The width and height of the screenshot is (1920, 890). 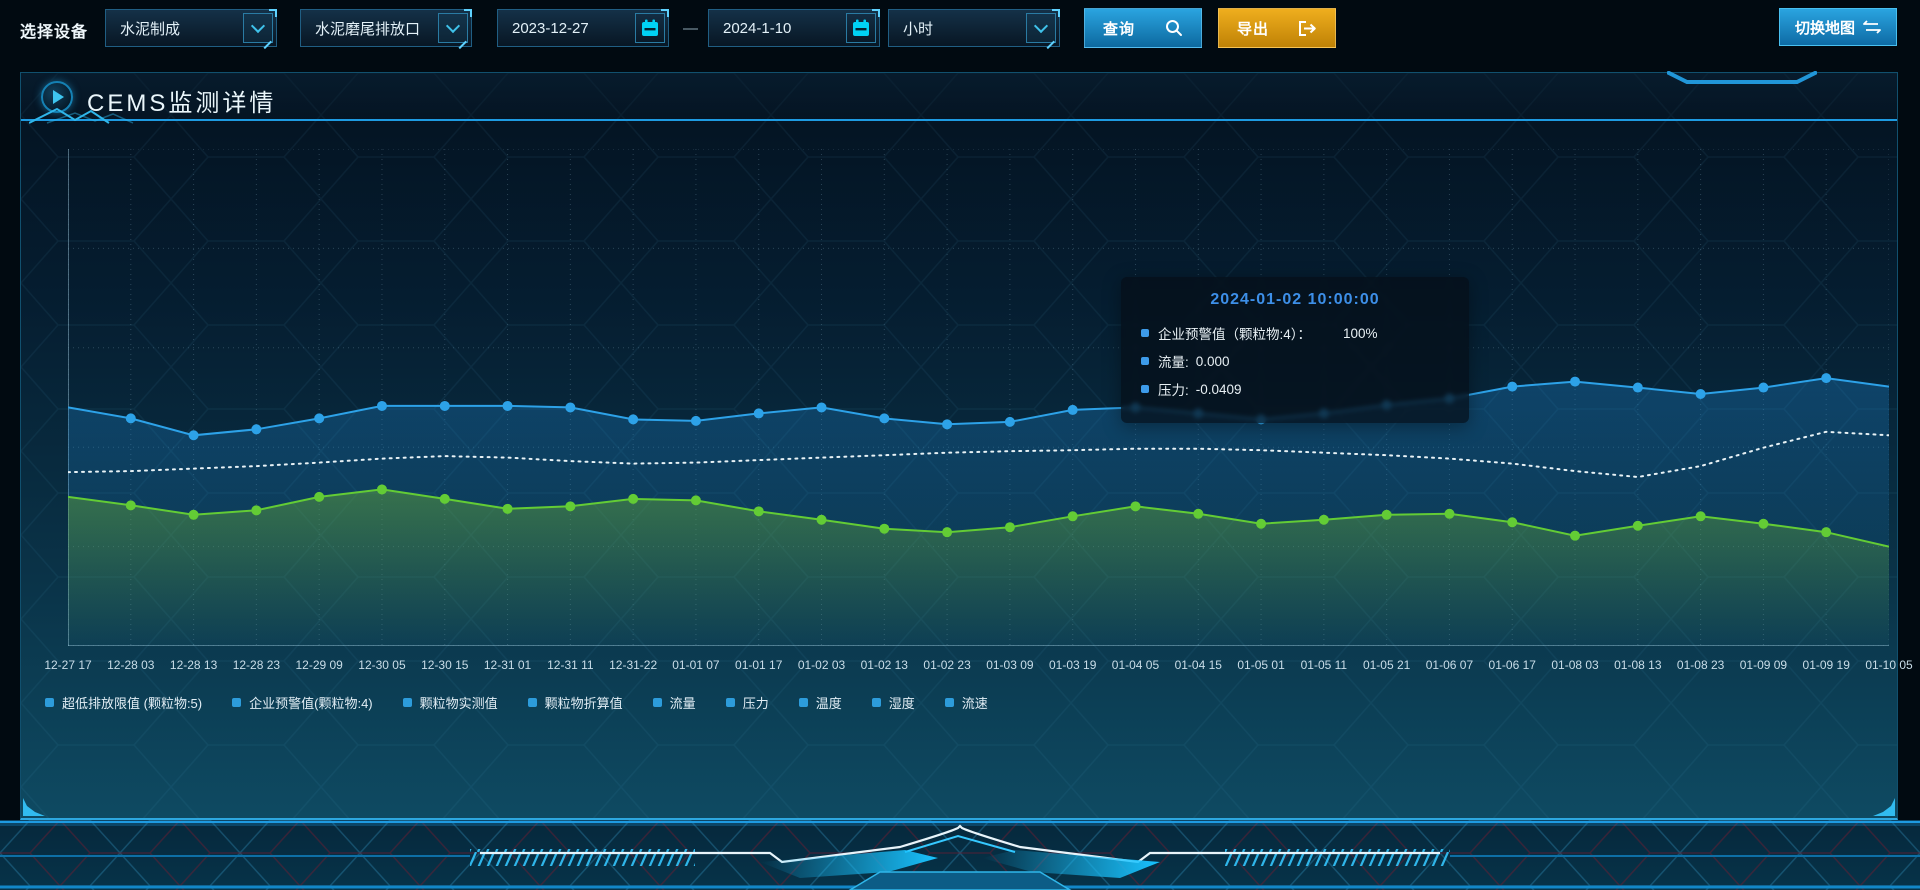 What do you see at coordinates (1742, 77) in the screenshot?
I see `header-notch-decoration` at bounding box center [1742, 77].